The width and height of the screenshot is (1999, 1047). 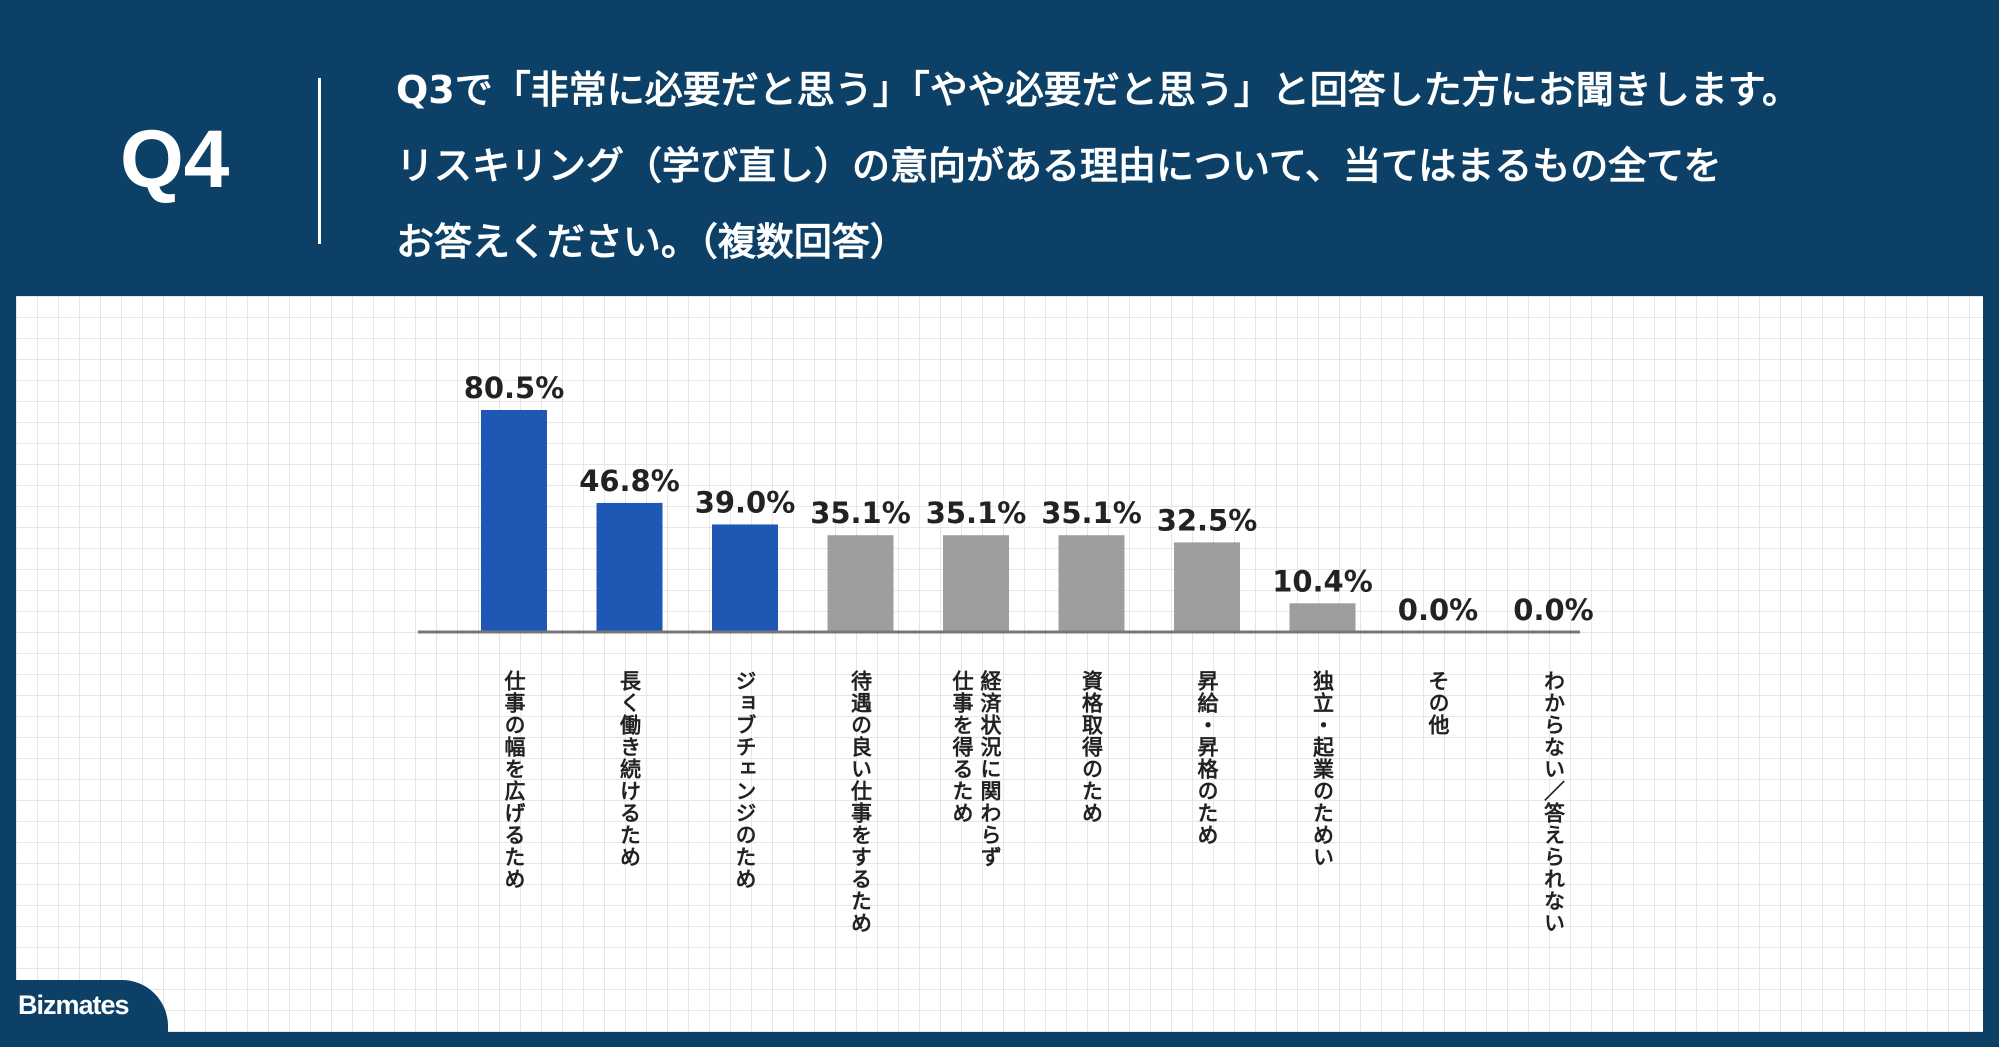 I want to click on question-line: リスキリング（学び直し）の意向がある理由について、当てはまるもの全てを, so click(x=1059, y=166).